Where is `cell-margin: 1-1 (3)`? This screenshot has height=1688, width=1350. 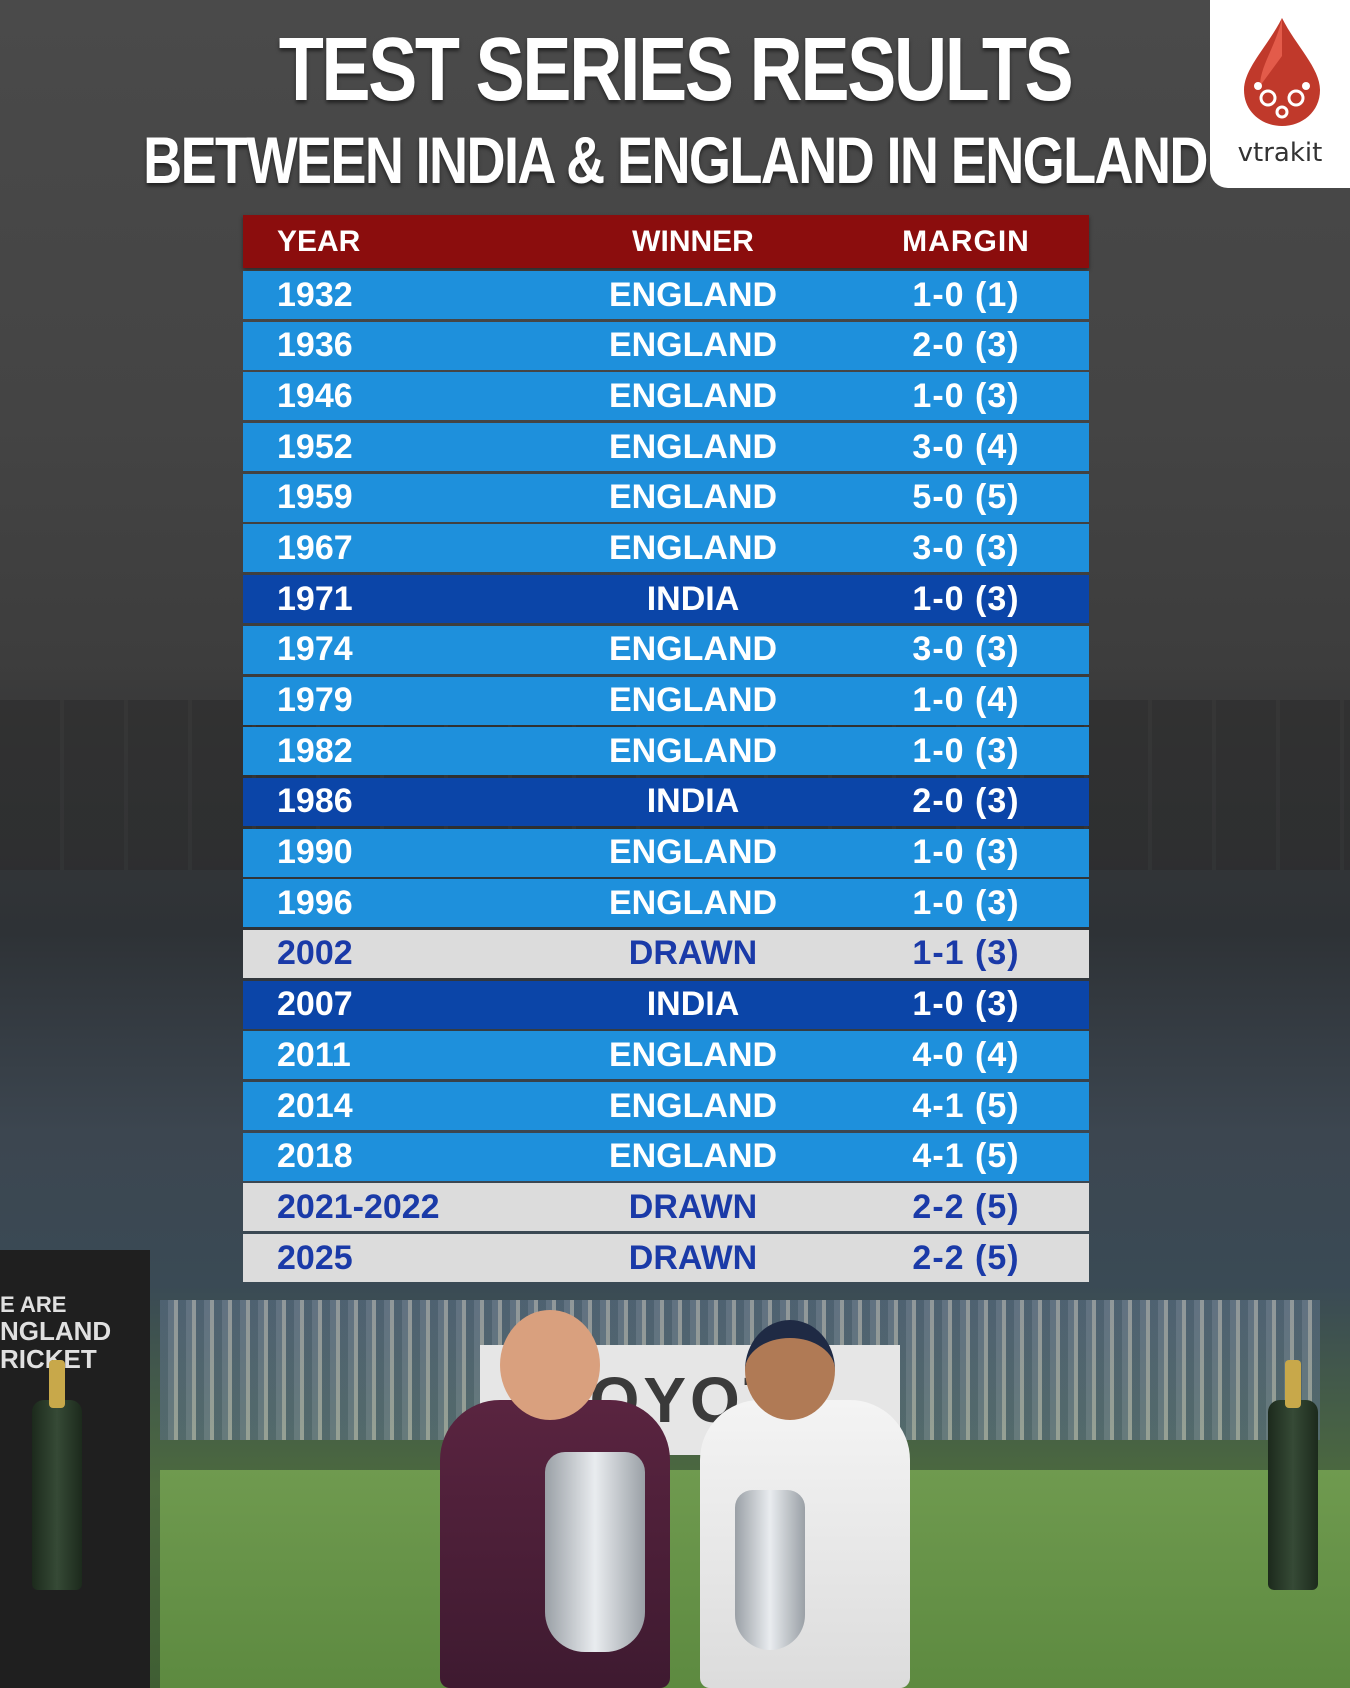
cell-margin: 1-1 (3) is located at coordinates (966, 953).